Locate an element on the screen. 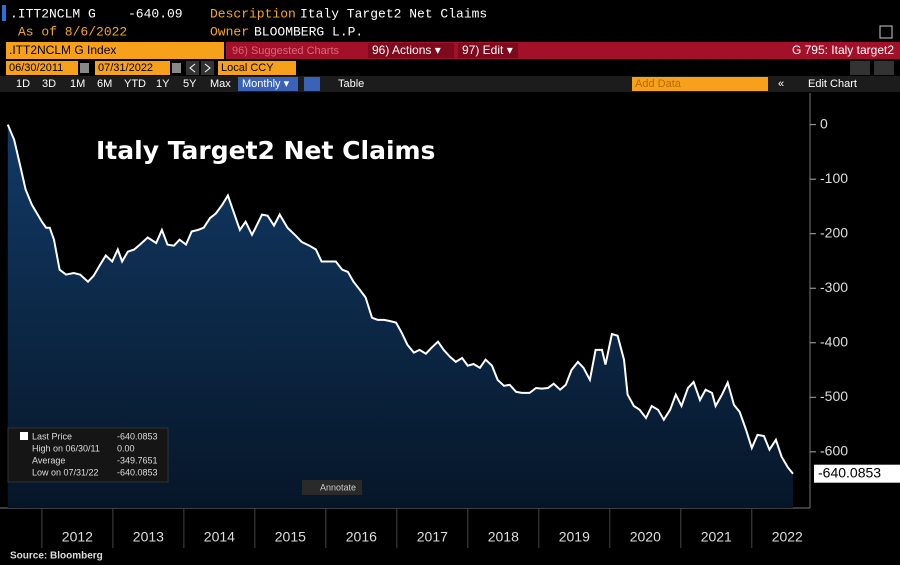 The width and height of the screenshot is (900, 565). end-date: 07/31/2022 is located at coordinates (125, 68).